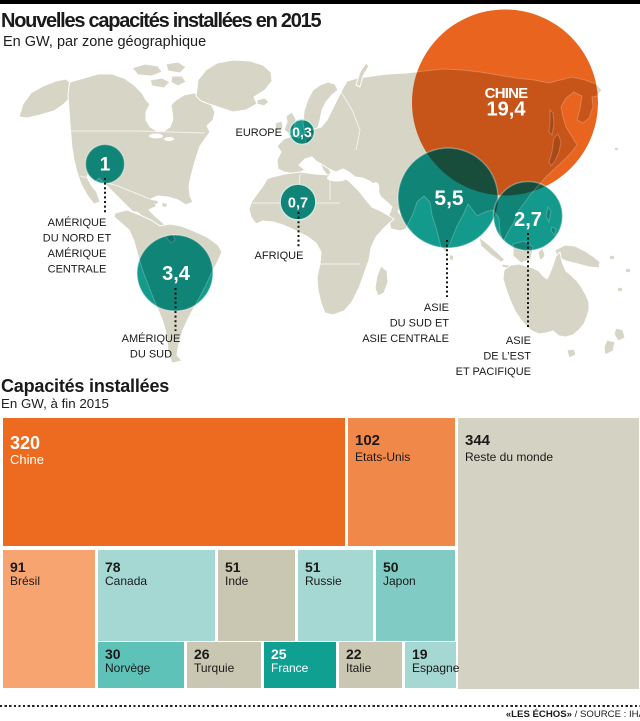 This screenshot has height=721, width=640. What do you see at coordinates (420, 324) in the screenshot?
I see `svg-text: DU SUD ET` at bounding box center [420, 324].